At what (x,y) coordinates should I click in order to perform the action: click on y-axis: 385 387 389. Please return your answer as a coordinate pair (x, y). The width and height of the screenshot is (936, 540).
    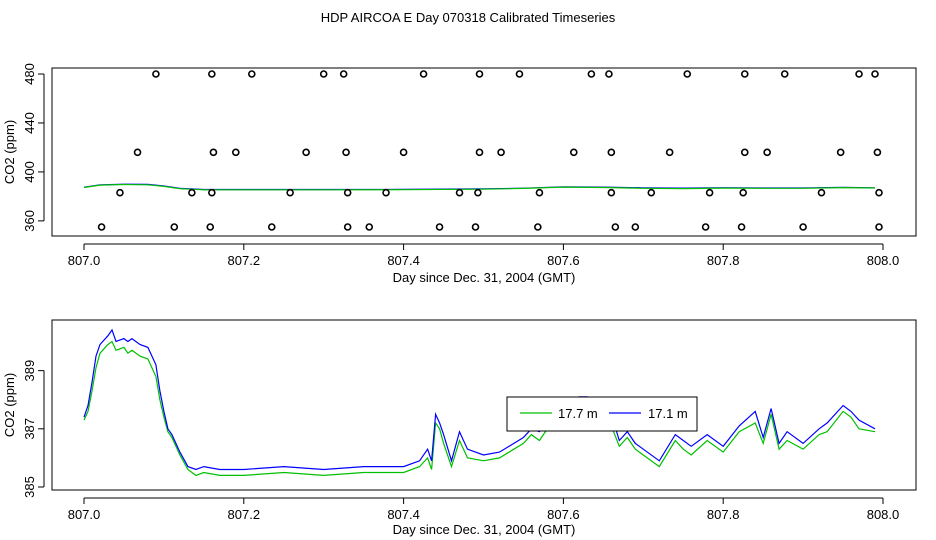
    Looking at the image, I should click on (33, 429).